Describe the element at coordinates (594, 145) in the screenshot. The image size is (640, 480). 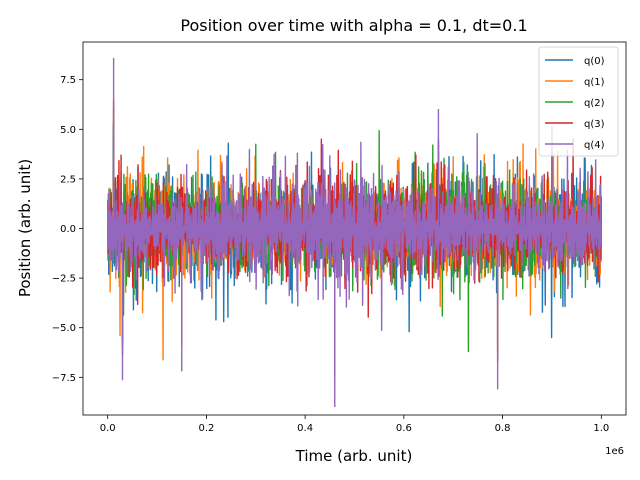
I see `legend-entry: q(4)` at that location.